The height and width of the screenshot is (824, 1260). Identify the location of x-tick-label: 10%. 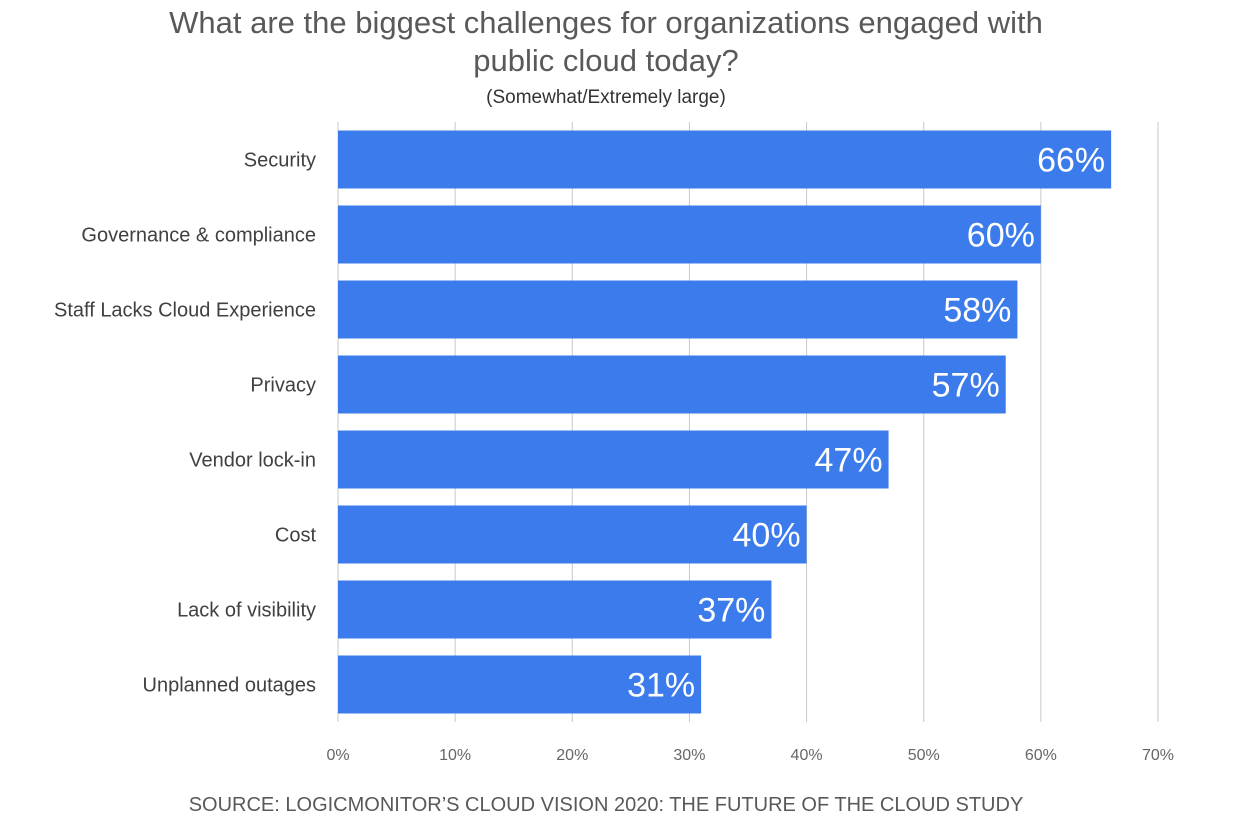
(455, 755).